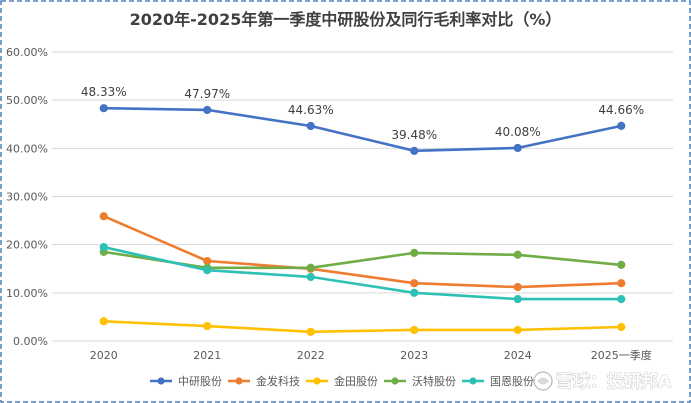 This screenshot has height=403, width=691. I want to click on legend-label: 金田股份, so click(356, 381).